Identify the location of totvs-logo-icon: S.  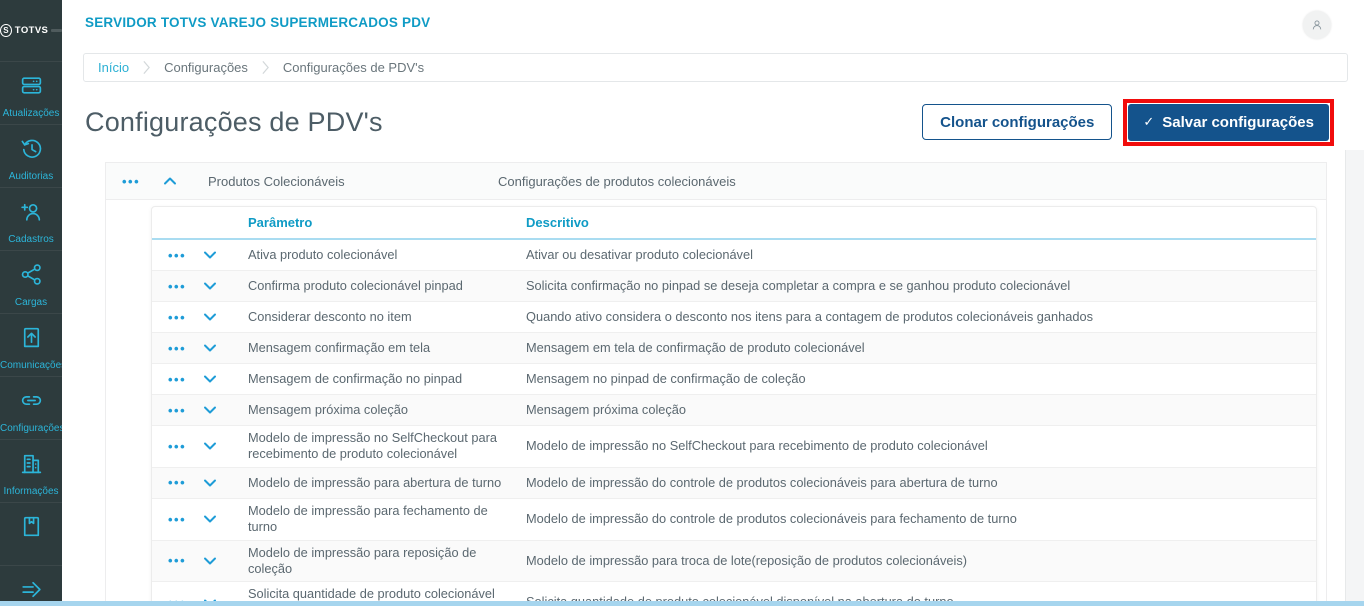
(6, 30).